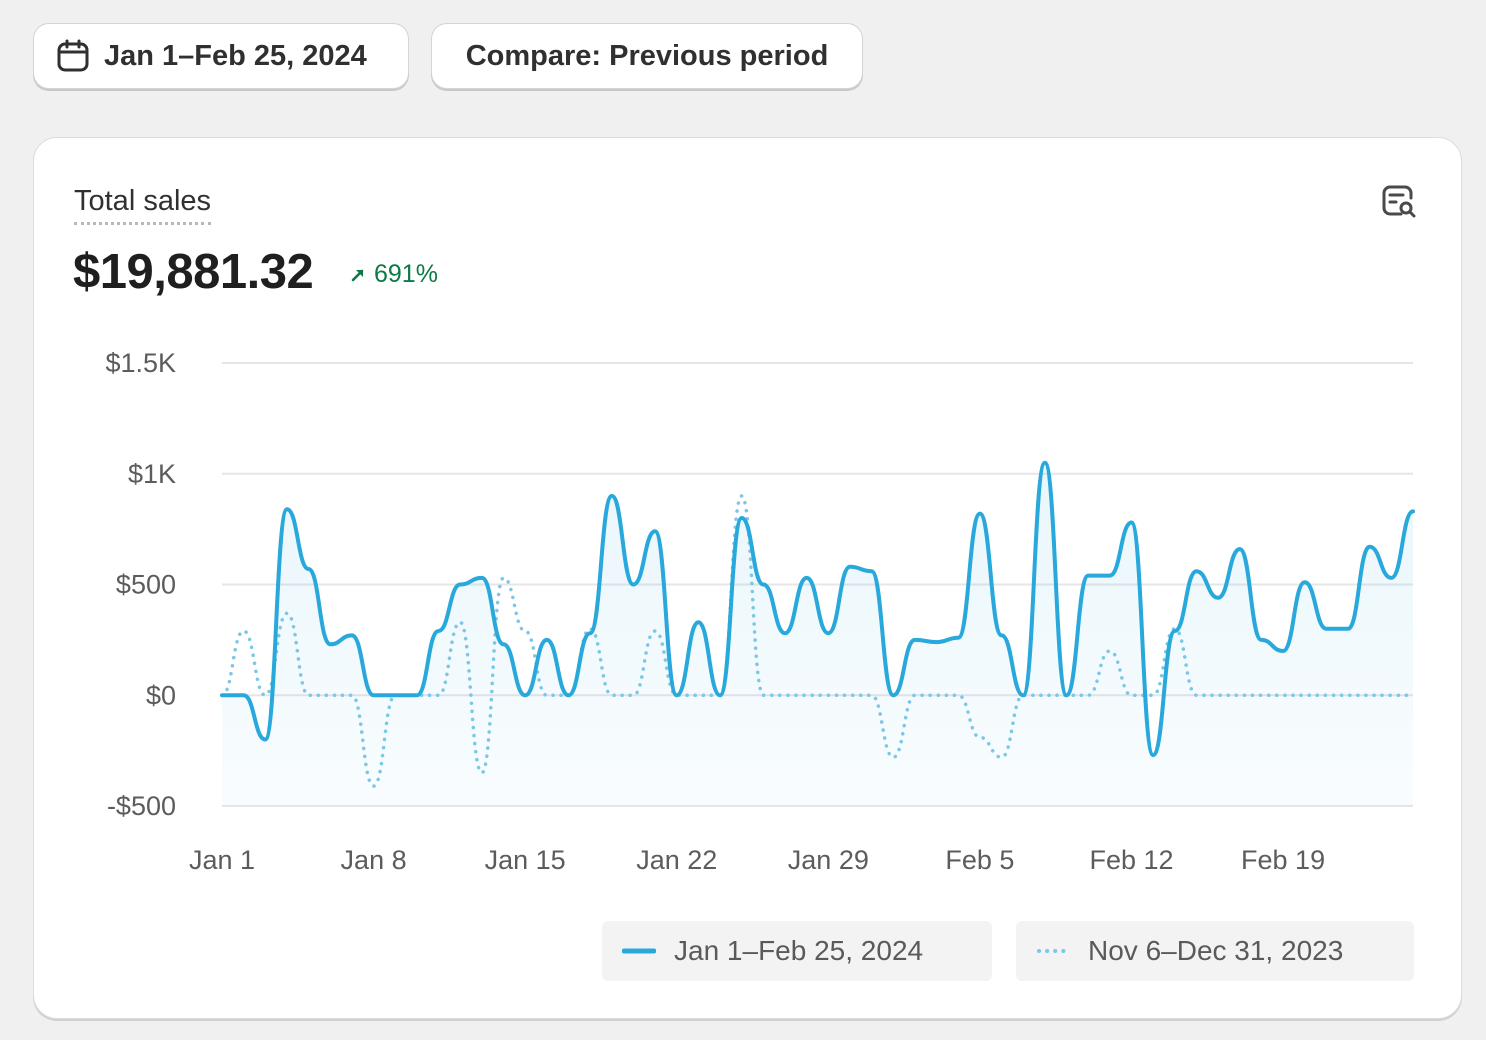  I want to click on x-tick-label: Jan 15, so click(525, 860).